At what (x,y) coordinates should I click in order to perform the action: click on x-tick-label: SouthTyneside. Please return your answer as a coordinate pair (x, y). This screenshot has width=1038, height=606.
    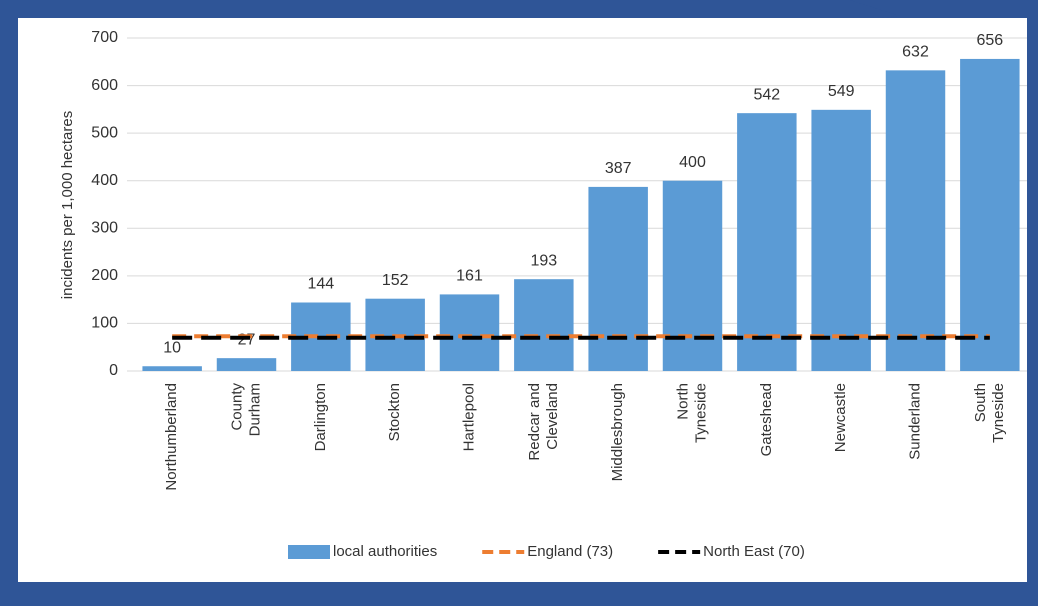
    Looking at the image, I should click on (989, 413).